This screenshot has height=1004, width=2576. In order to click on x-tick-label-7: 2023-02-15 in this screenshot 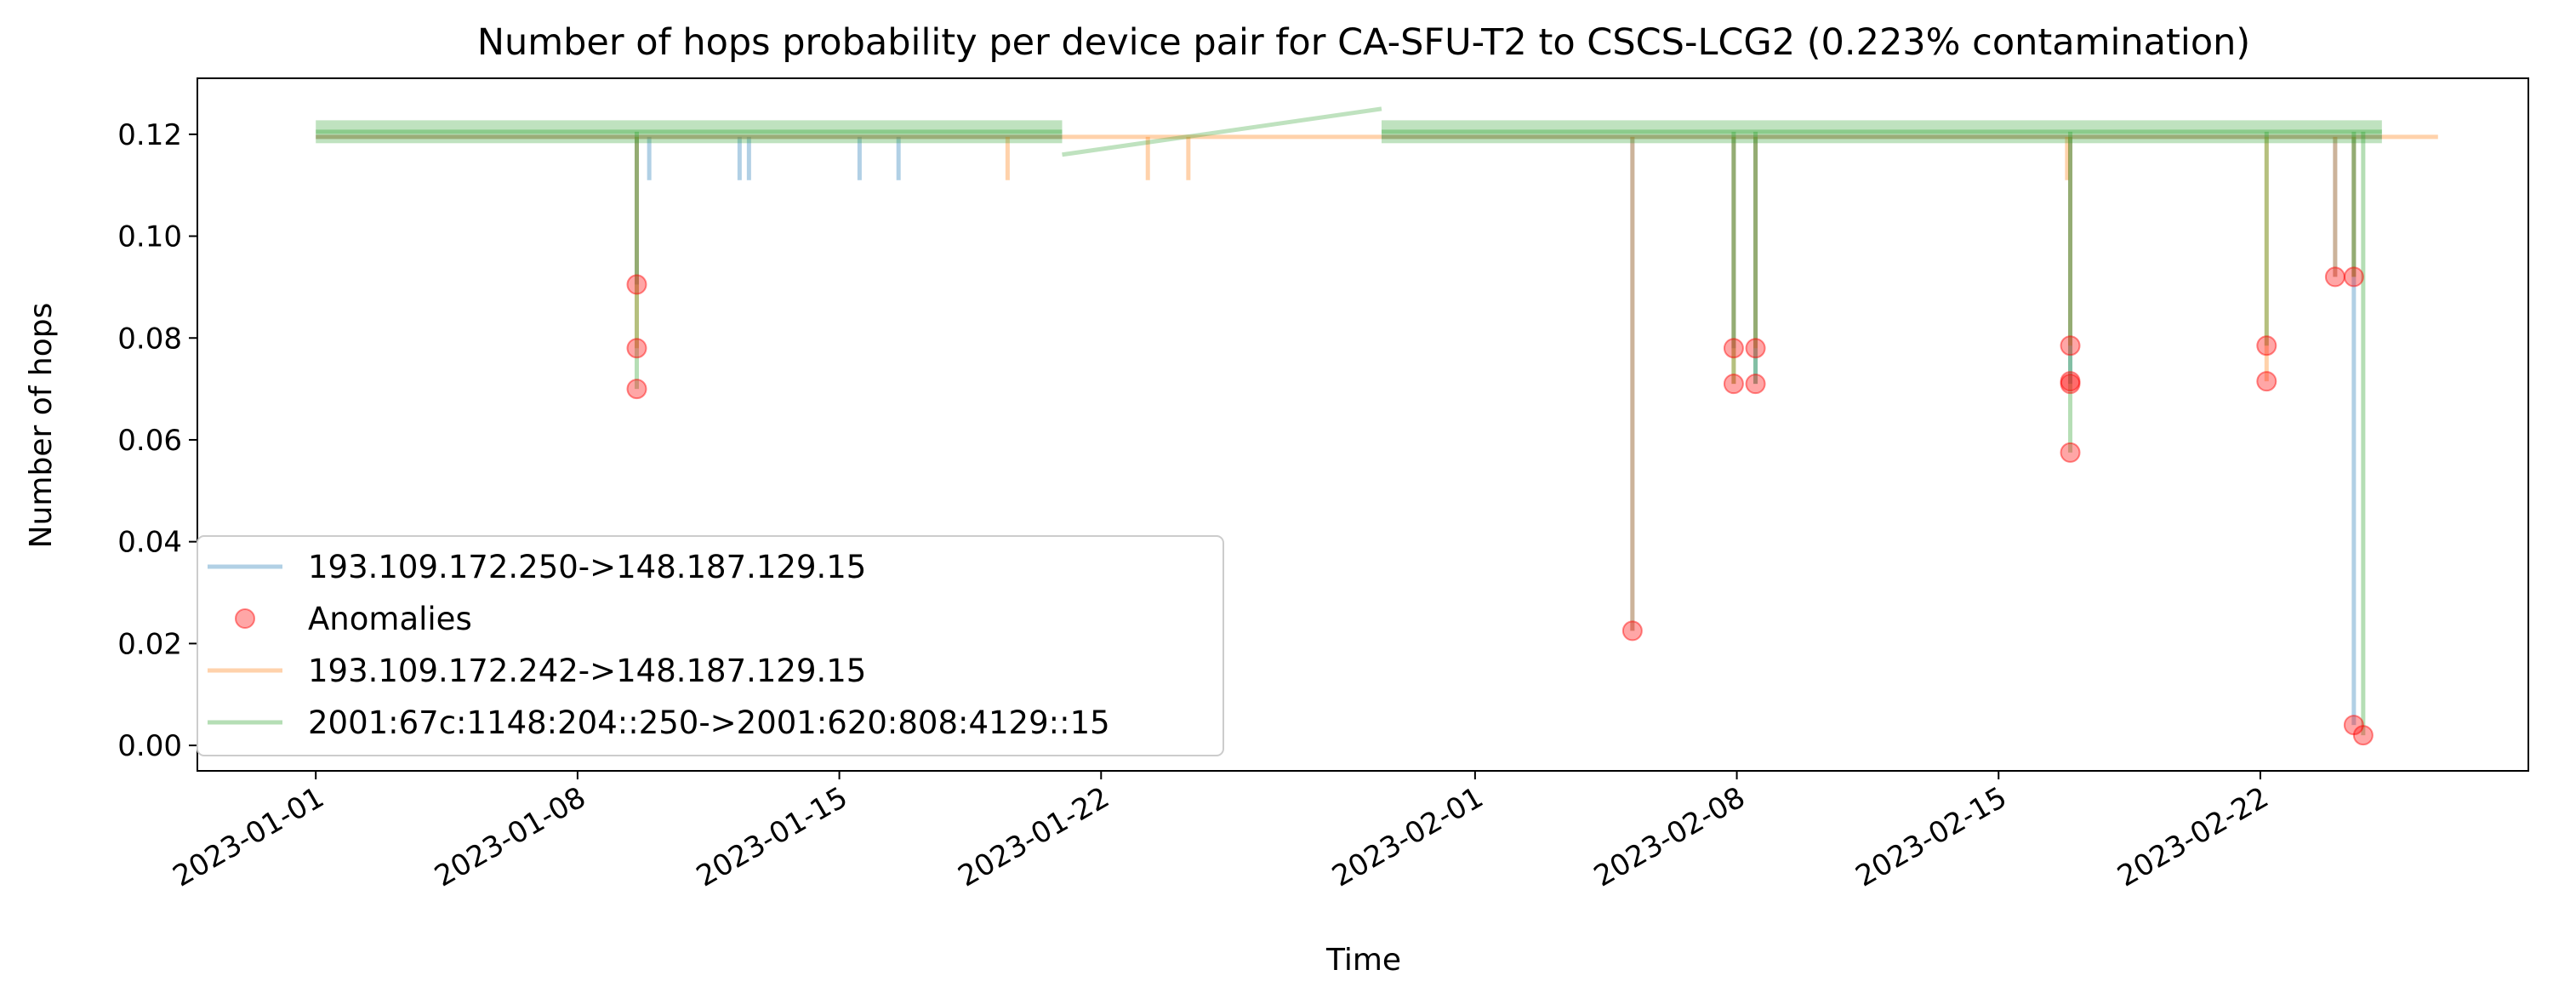, I will do `click(1932, 837)`.